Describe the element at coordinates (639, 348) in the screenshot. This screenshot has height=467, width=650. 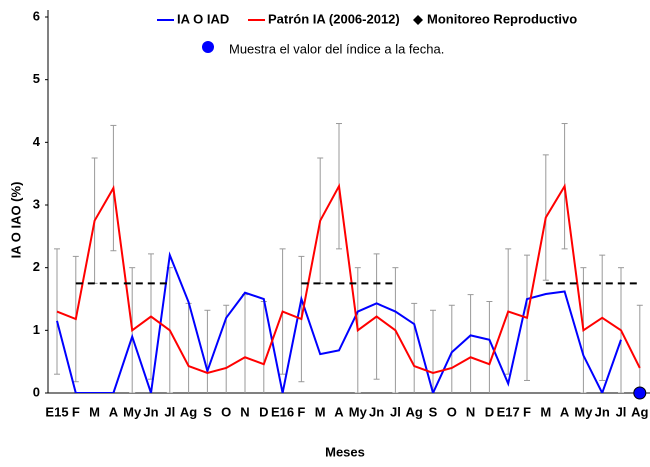
I see `error-bar` at that location.